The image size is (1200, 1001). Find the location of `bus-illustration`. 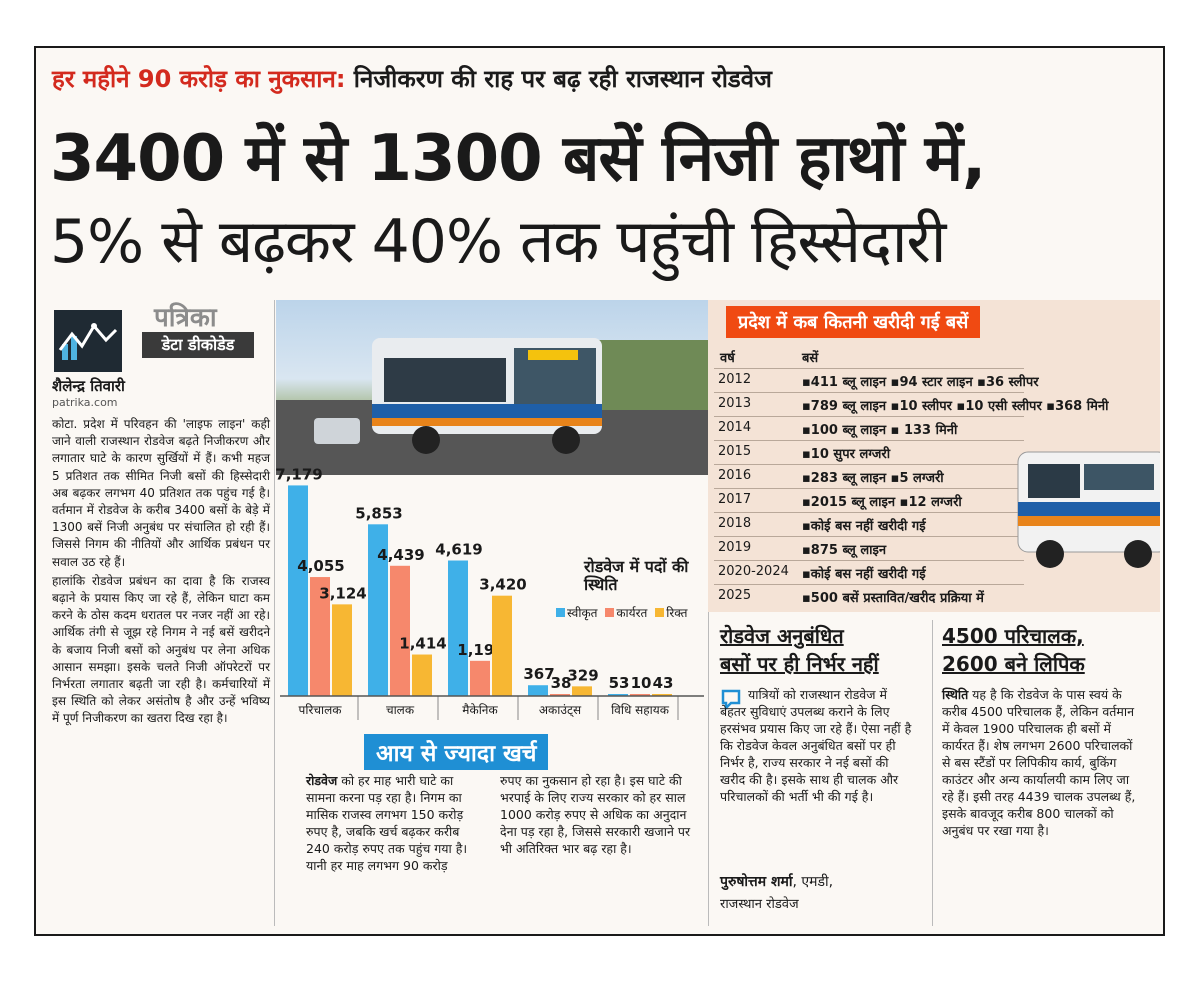

bus-illustration is located at coordinates (1079, 507).